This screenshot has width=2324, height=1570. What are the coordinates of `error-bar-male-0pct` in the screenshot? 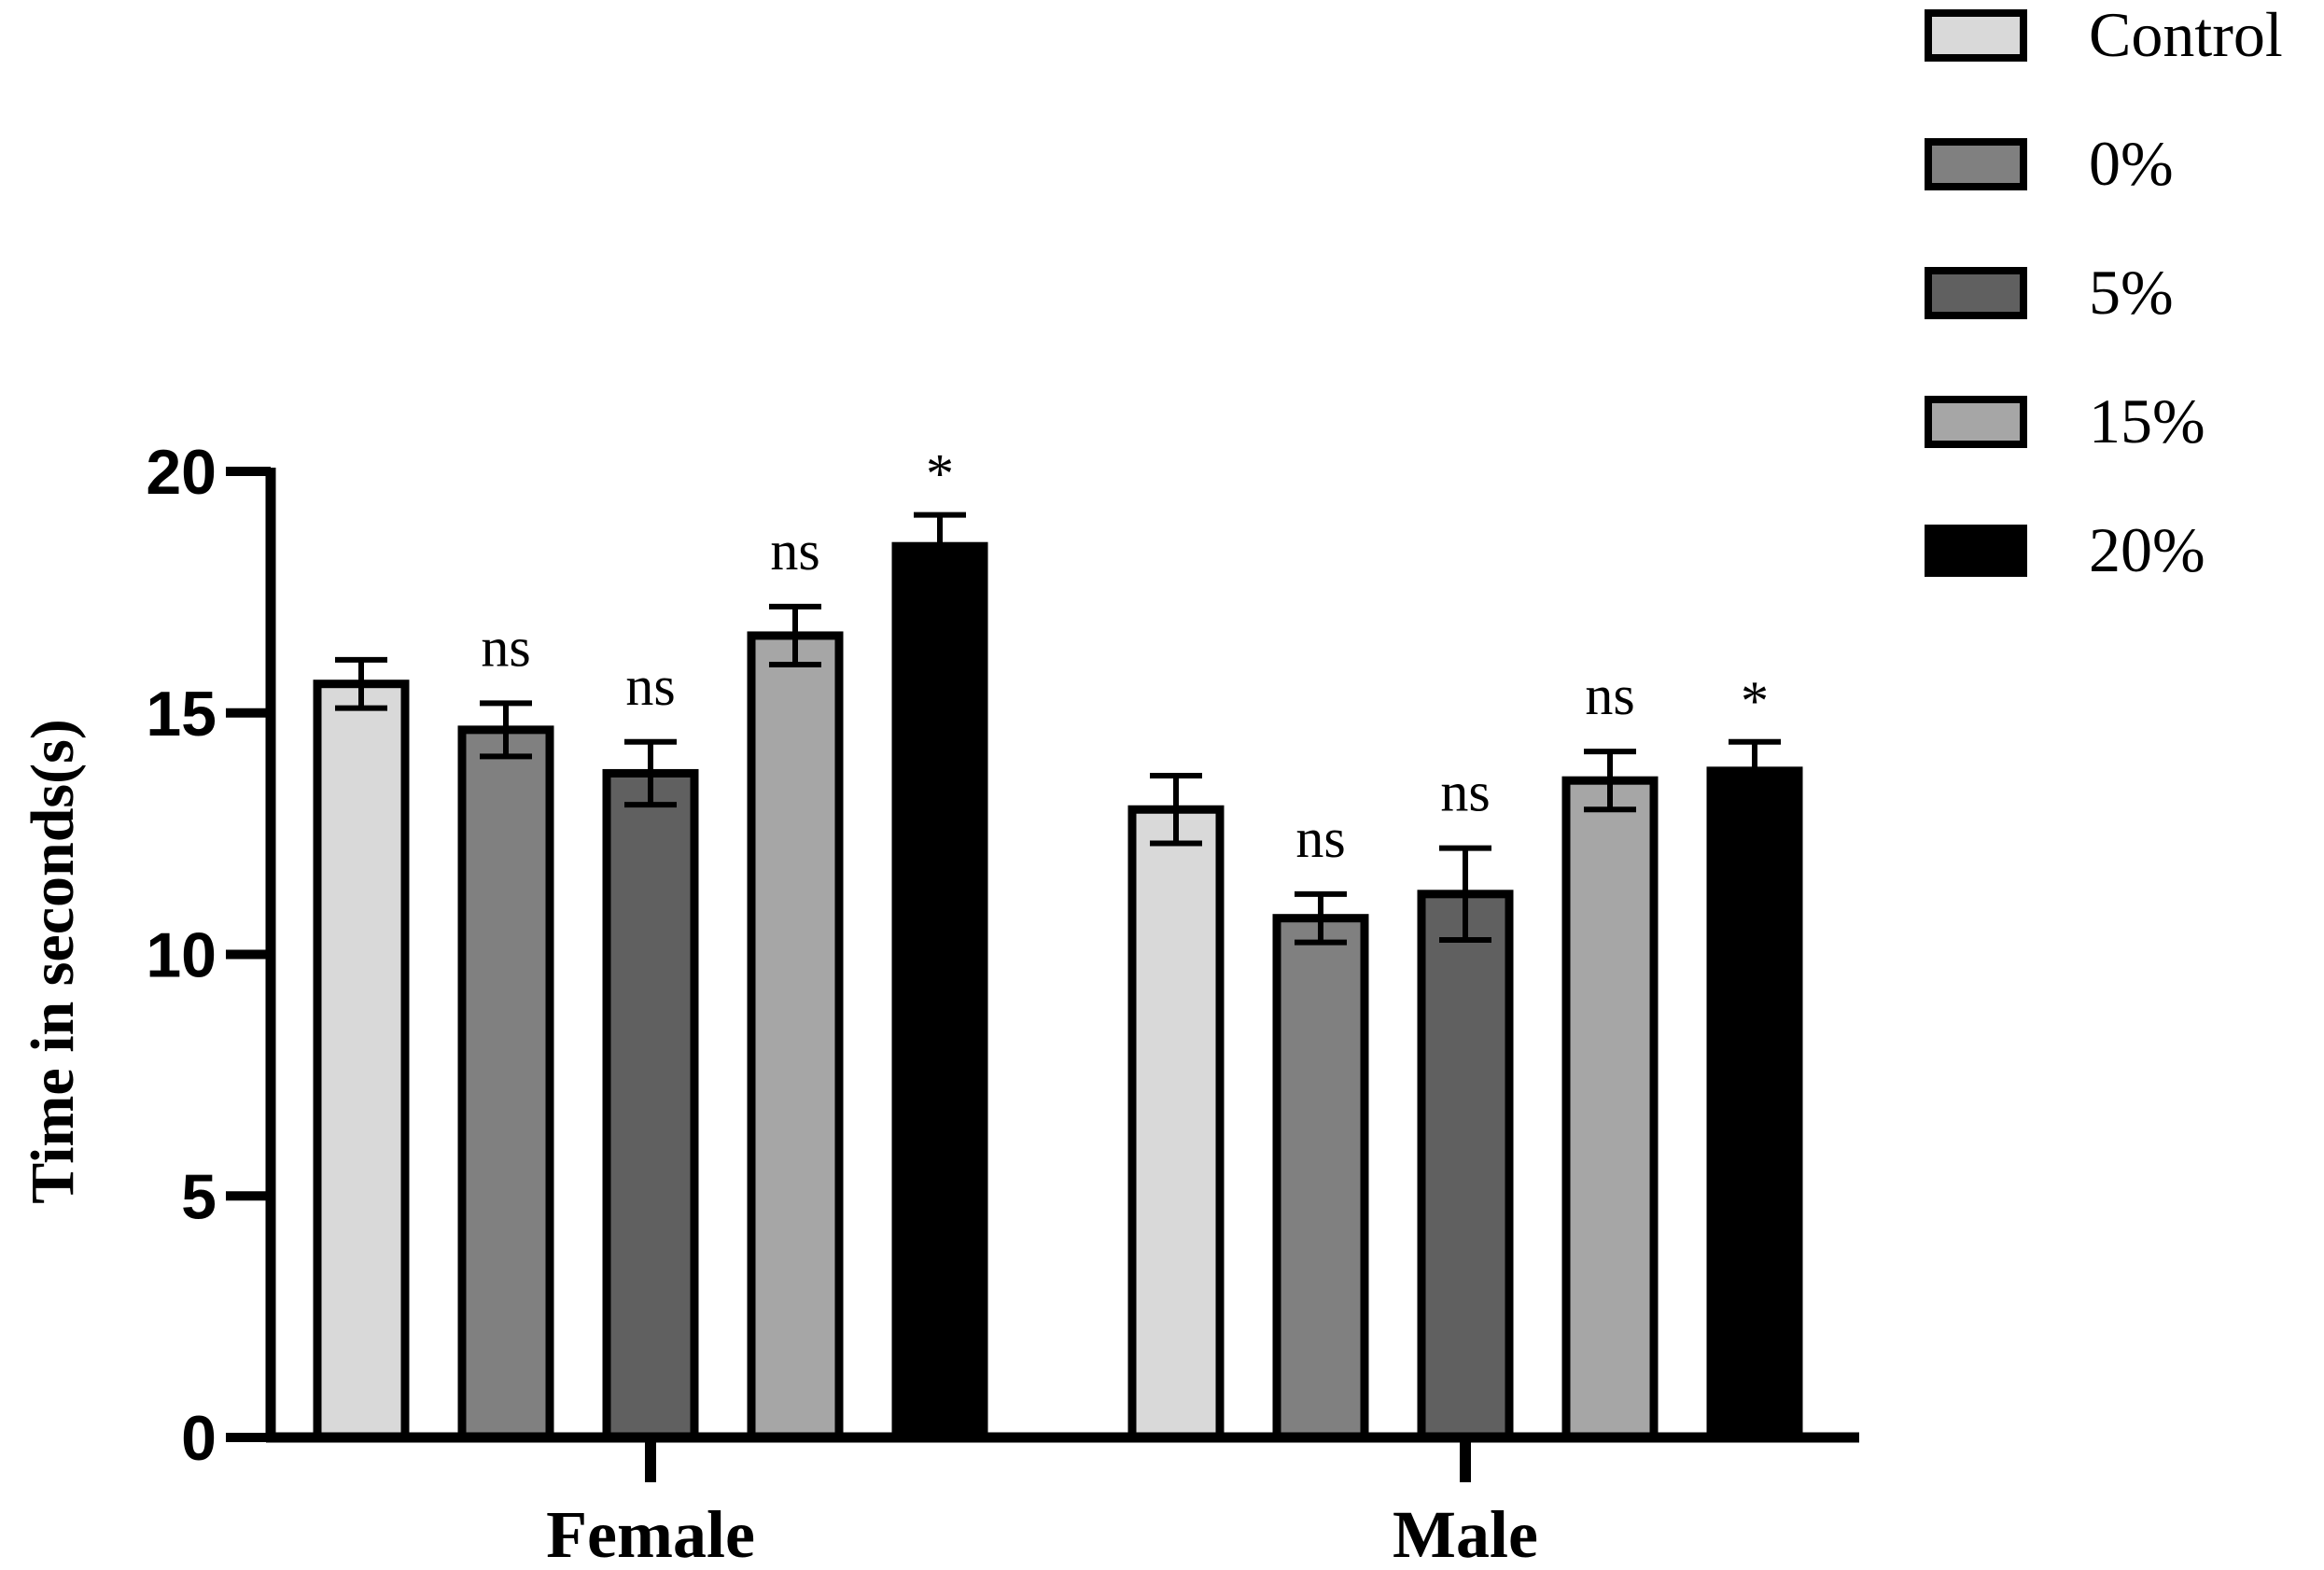 It's located at (1321, 918).